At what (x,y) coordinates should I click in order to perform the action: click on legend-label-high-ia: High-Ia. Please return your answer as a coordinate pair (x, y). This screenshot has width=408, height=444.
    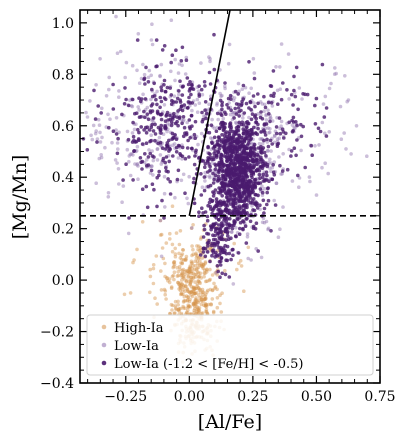
    Looking at the image, I should click on (139, 328).